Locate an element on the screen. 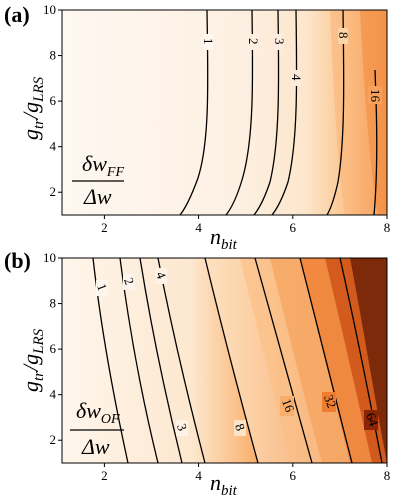  panel-b-y-axis-title: gtr/gLRS is located at coordinates (32, 360).